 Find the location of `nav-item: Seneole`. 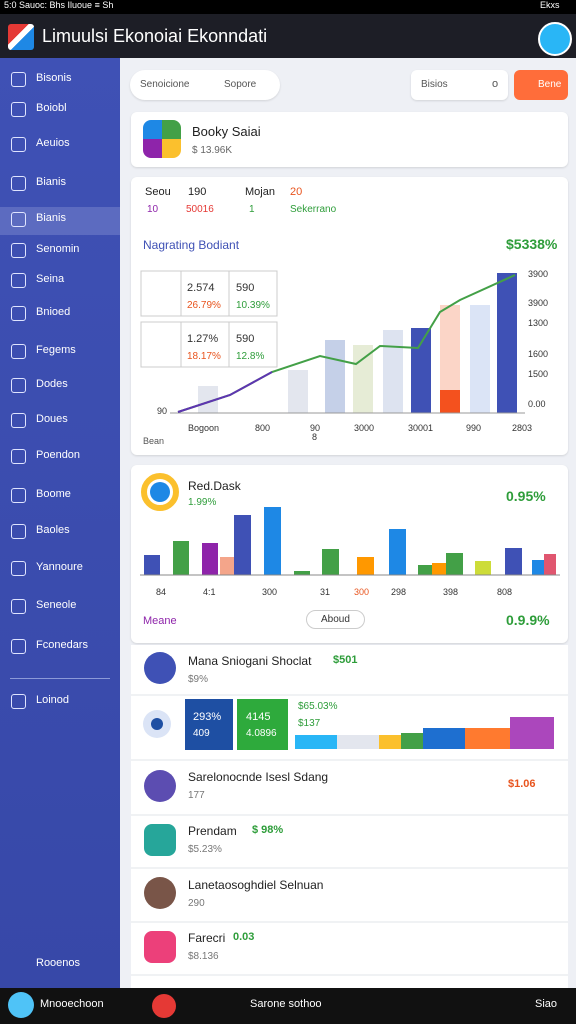

nav-item: Seneole is located at coordinates (56, 605).